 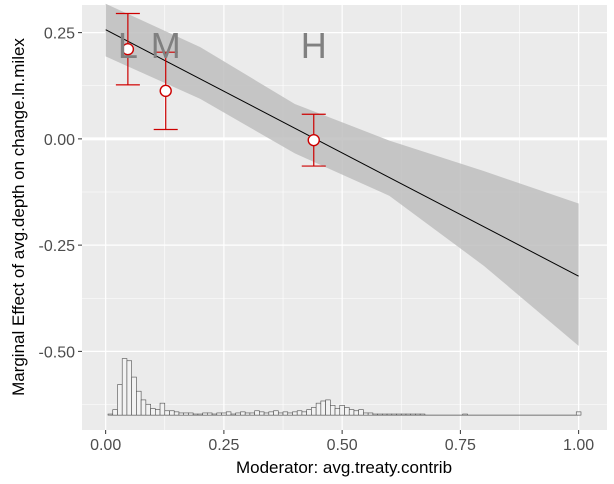 What do you see at coordinates (344, 387) in the screenshot?
I see `histogram` at bounding box center [344, 387].